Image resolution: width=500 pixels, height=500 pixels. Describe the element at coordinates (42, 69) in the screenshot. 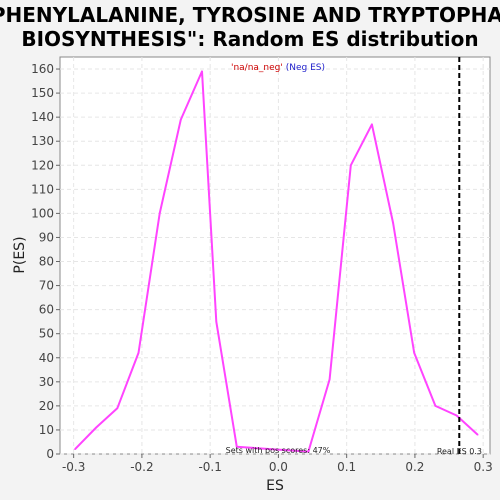

I see `y-tick-label: 160` at that location.